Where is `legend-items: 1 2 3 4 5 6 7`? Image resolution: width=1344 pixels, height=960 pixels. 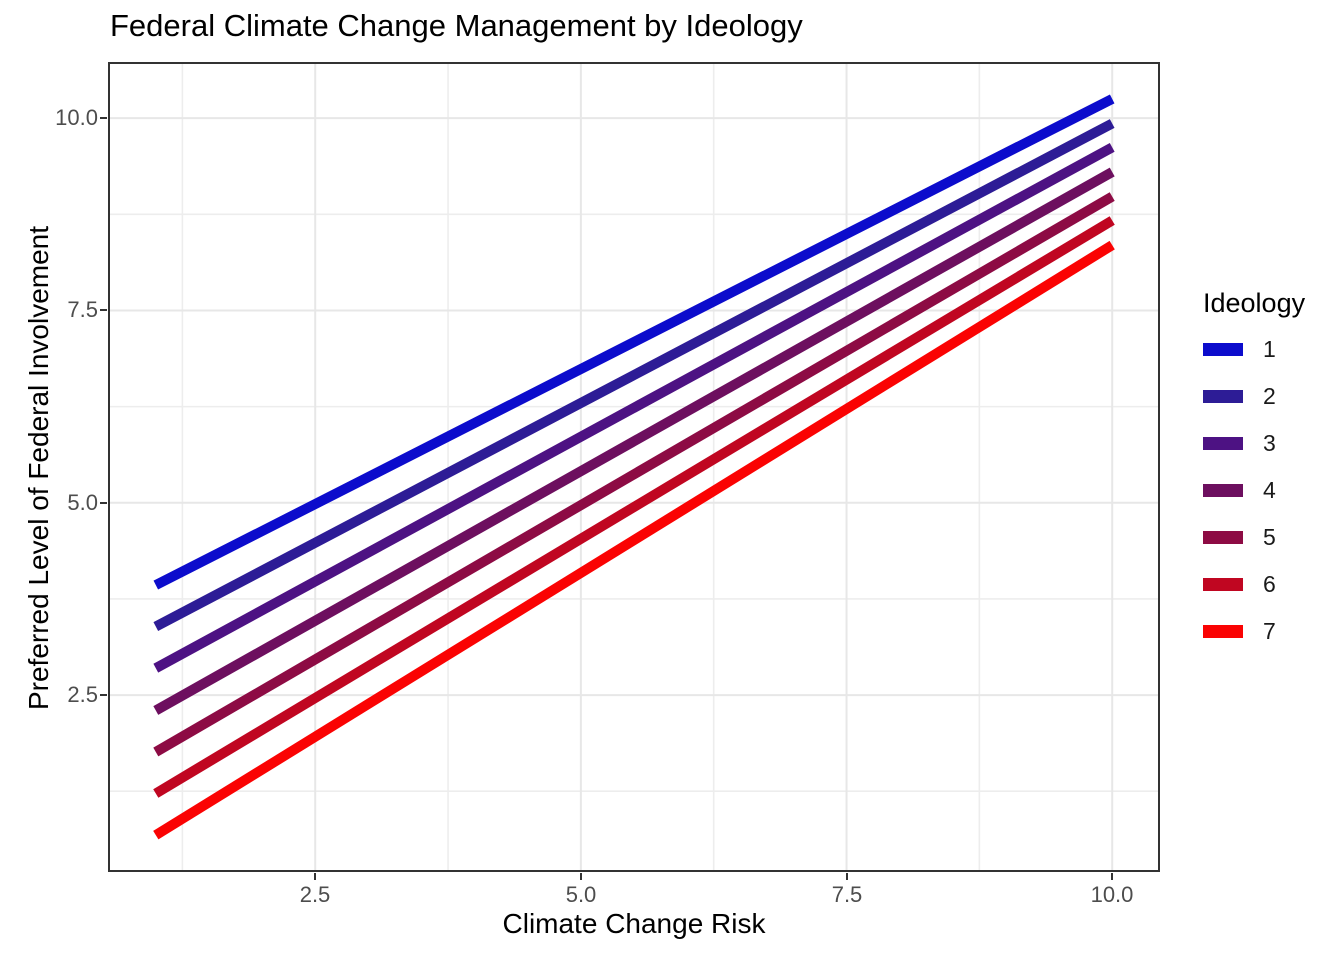
legend-items: 1 2 3 4 5 6 7 is located at coordinates (1254, 490).